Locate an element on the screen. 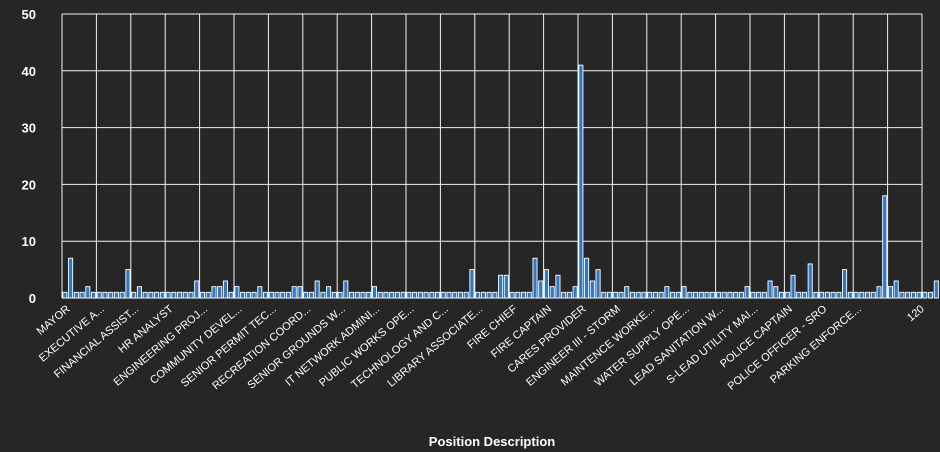  x-tick-label: 120 is located at coordinates (916, 313).